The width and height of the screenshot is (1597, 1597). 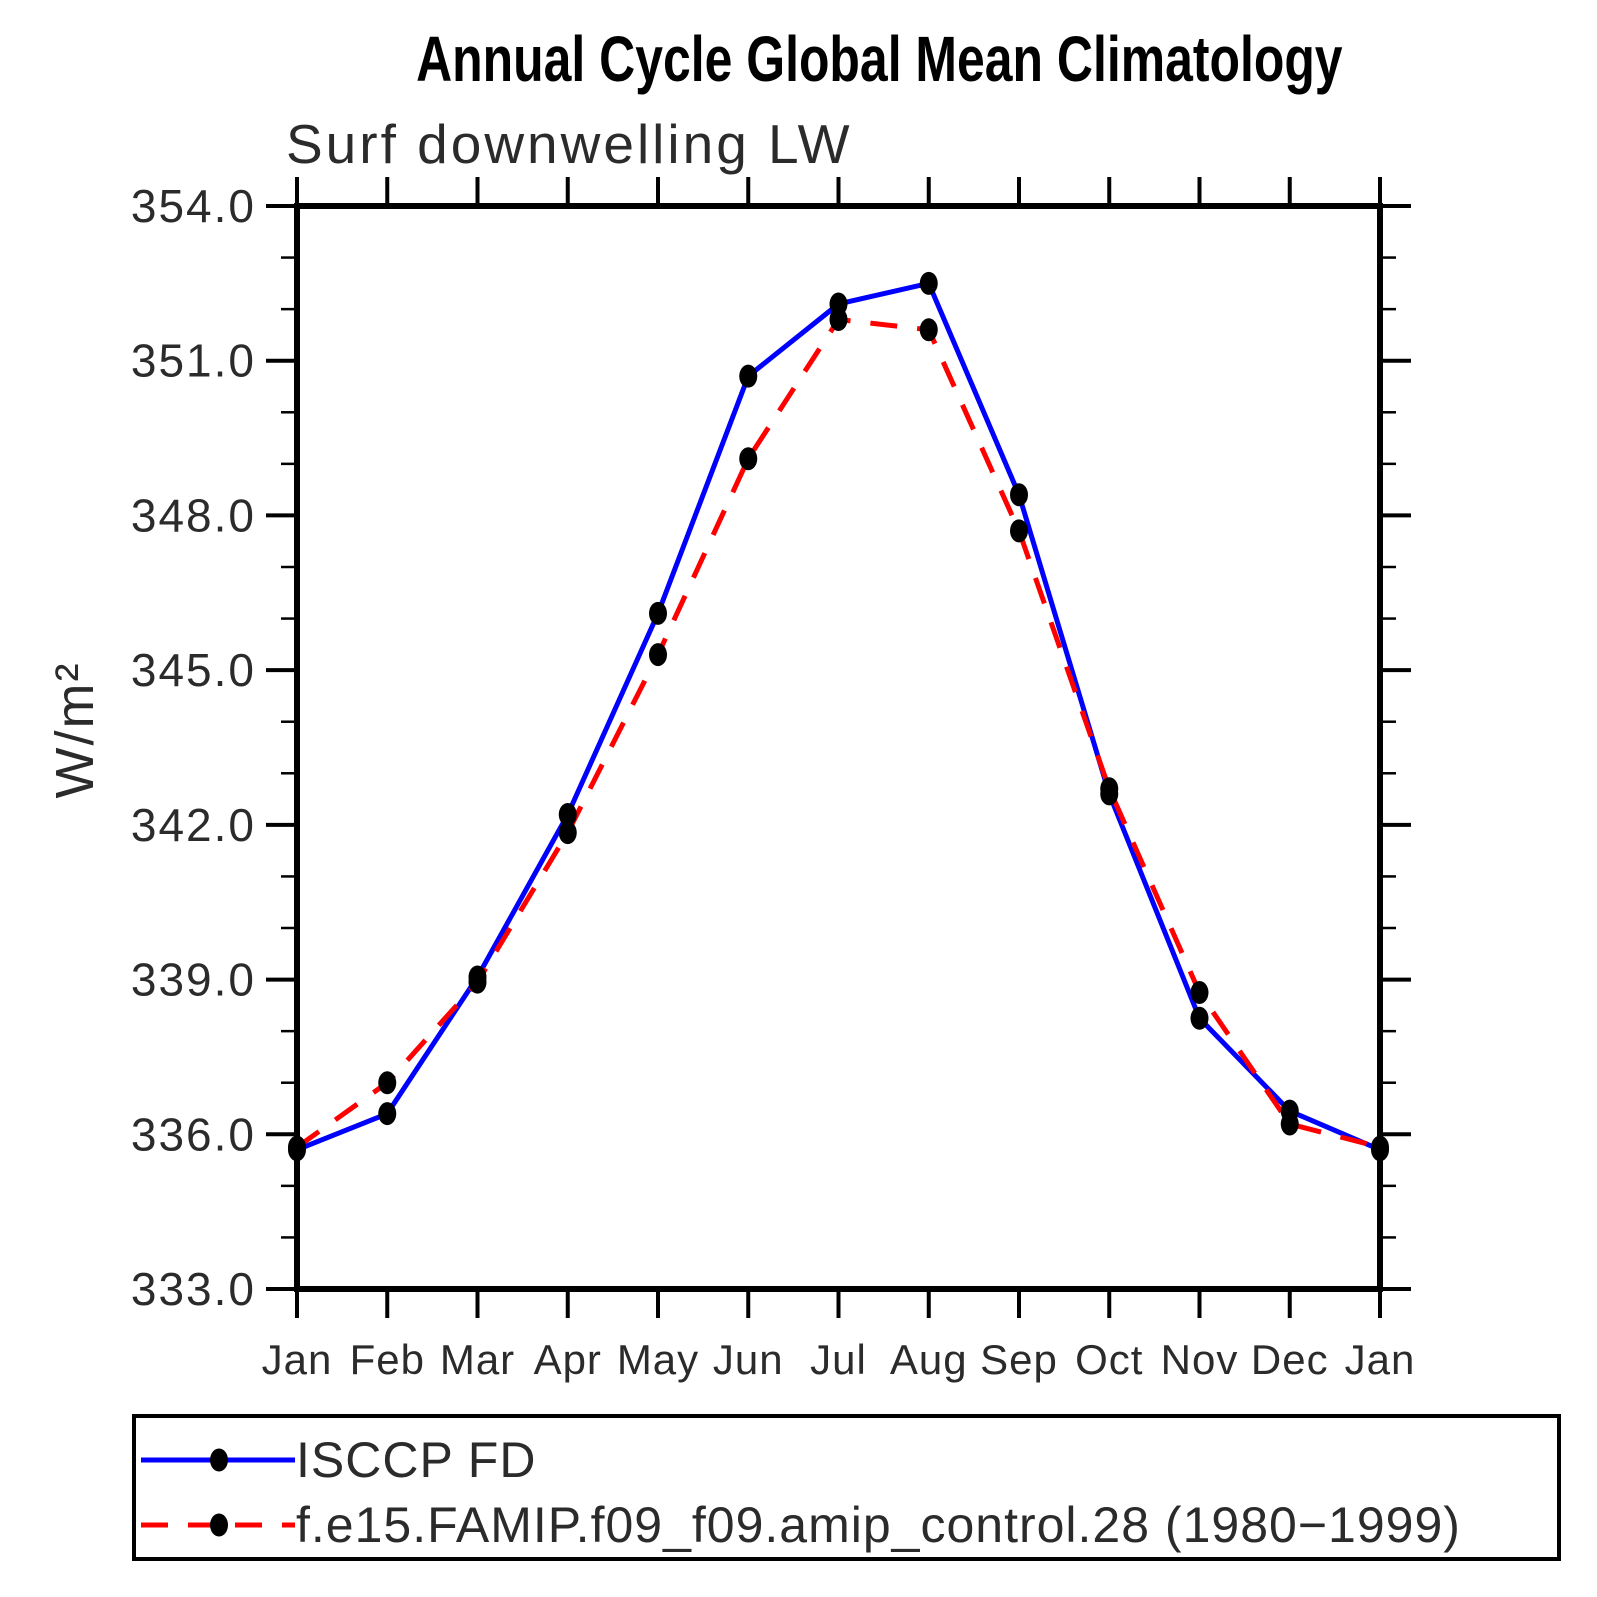 What do you see at coordinates (193, 825) in the screenshot?
I see `y-tick-label: 342.0` at bounding box center [193, 825].